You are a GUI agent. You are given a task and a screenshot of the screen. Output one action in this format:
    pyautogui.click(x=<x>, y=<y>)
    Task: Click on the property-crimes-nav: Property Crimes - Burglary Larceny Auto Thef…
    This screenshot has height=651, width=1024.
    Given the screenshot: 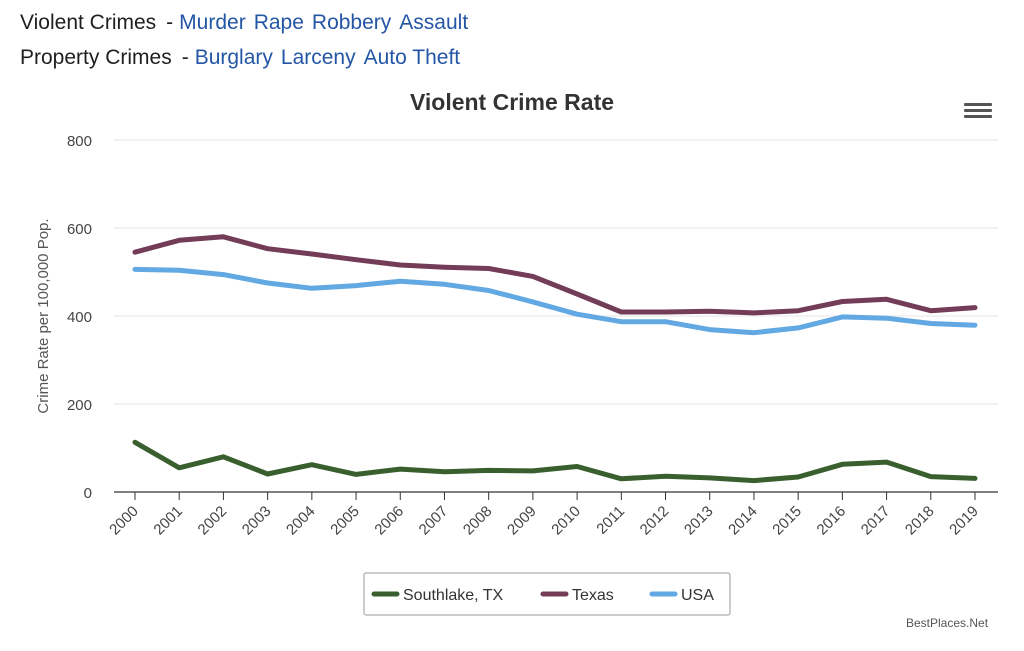 What is the action you would take?
    pyautogui.click(x=244, y=58)
    